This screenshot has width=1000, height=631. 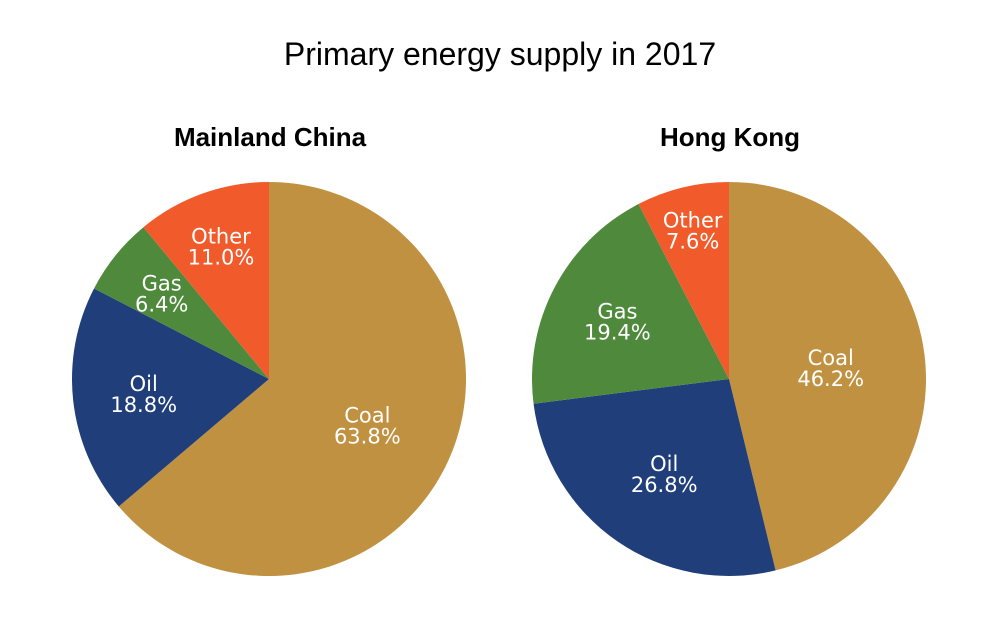 I want to click on slice-label-mainland-china-gas: Gas, so click(x=162, y=283).